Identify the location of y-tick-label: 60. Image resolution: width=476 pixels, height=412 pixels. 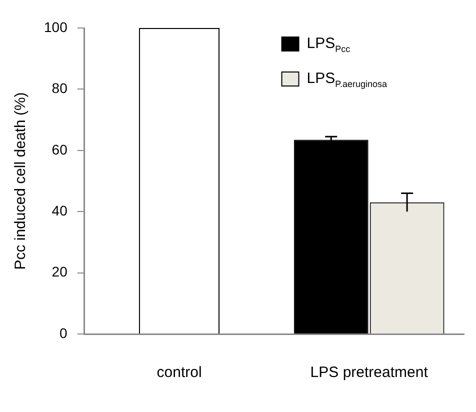
(60, 149).